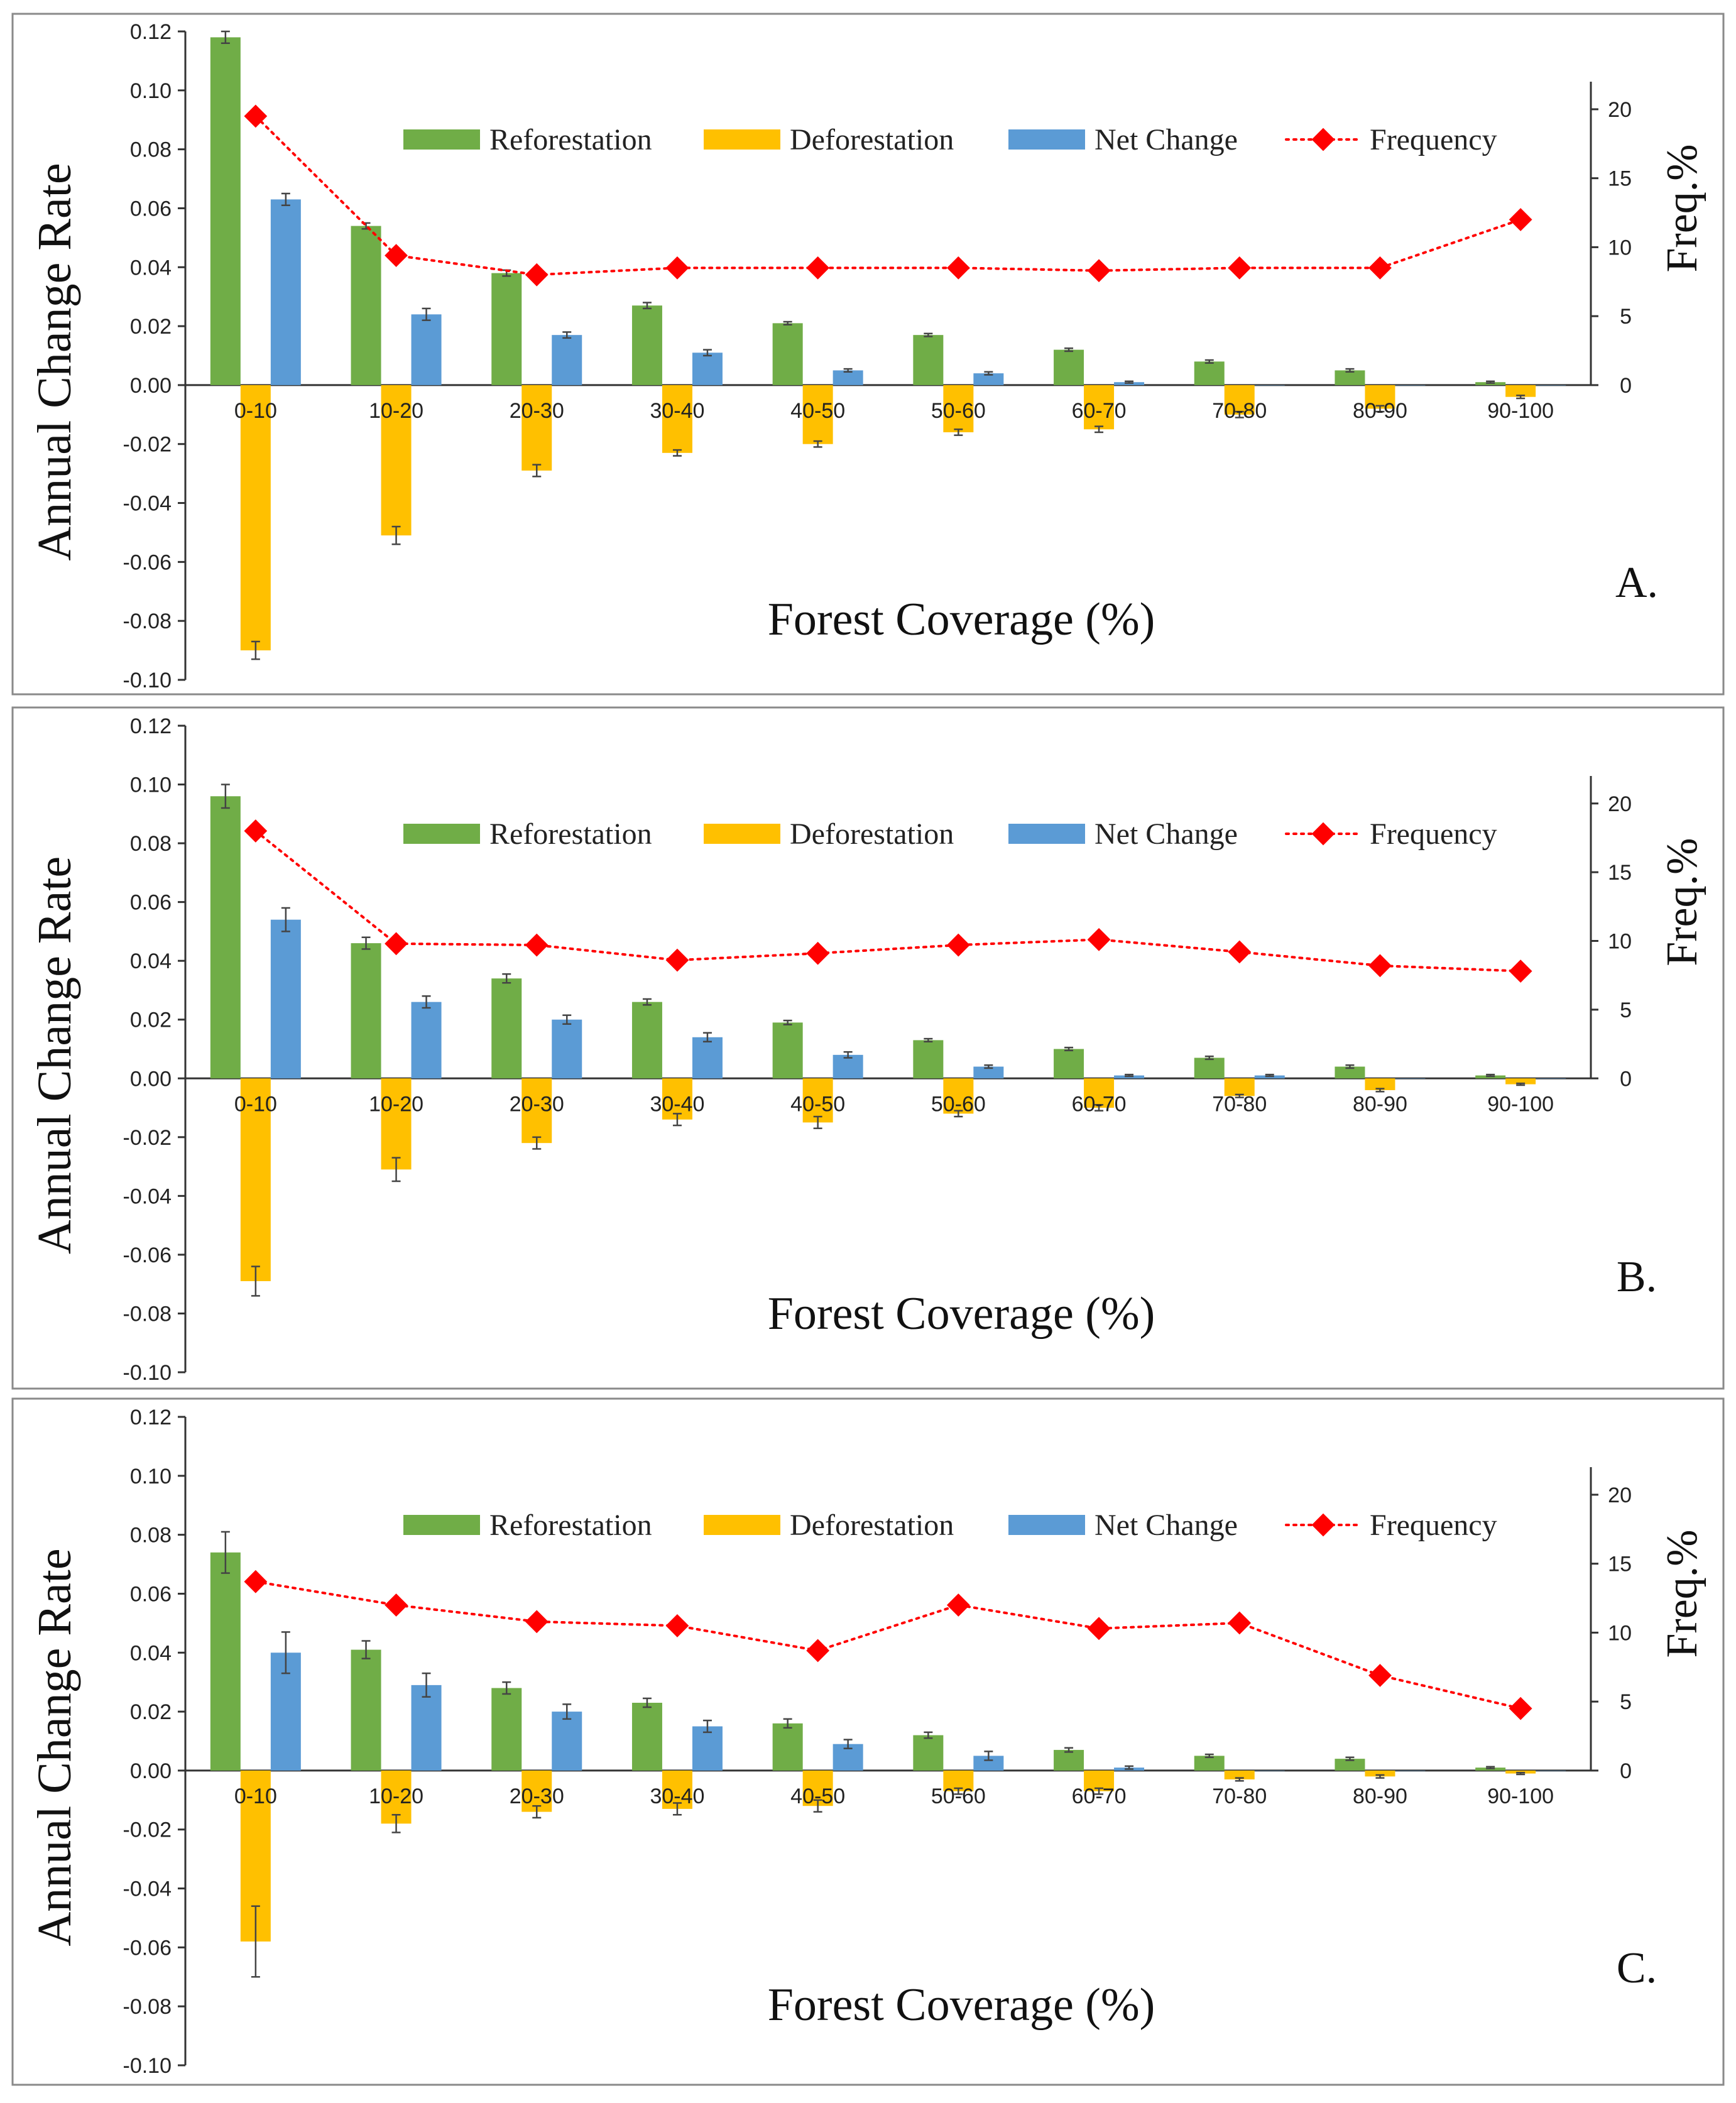 Image resolution: width=1736 pixels, height=2103 pixels. What do you see at coordinates (888, 1645) in the screenshot?
I see `frequency-line` at bounding box center [888, 1645].